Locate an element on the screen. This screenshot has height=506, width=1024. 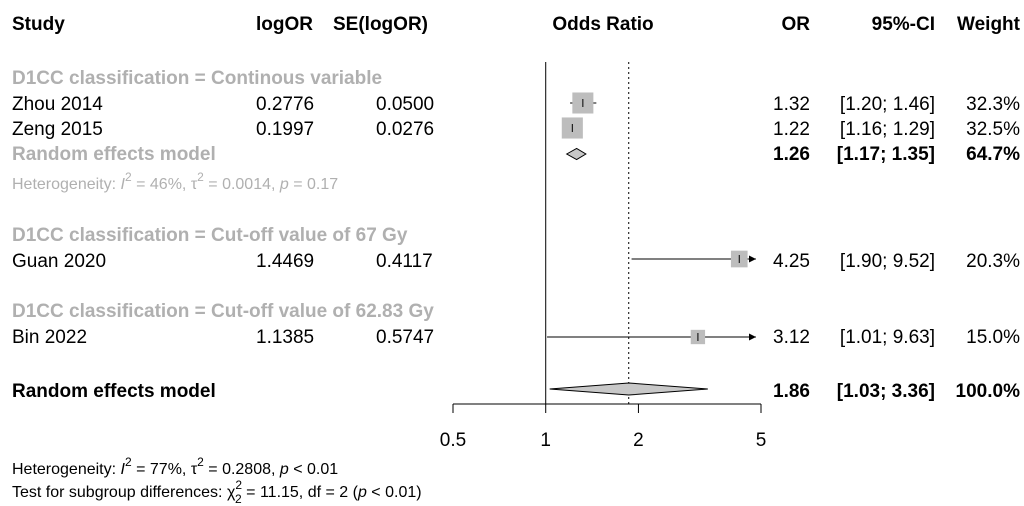
study-ci: [1.16; 1.29] is located at coordinates (887, 129).